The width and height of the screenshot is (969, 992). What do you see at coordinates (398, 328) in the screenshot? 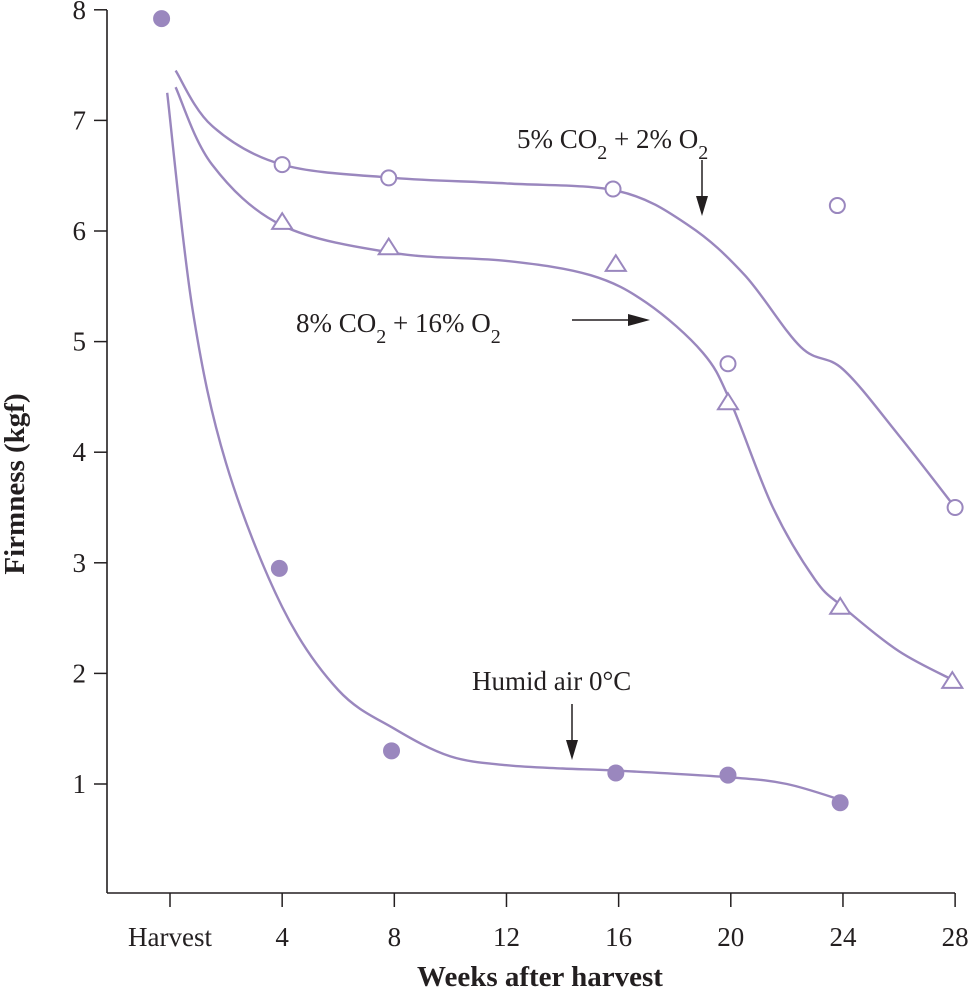
I see `annotation-8co2-16o2: 8% CO2 + 16% O2` at bounding box center [398, 328].